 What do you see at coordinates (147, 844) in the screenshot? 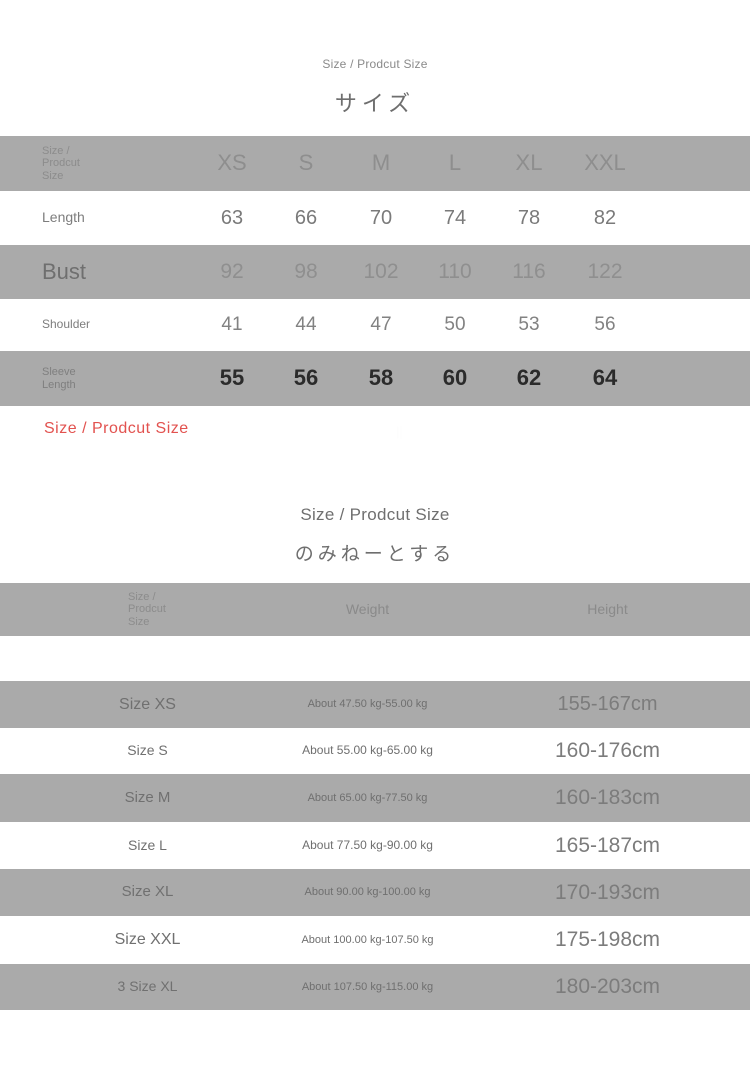
I see `row-size-l: Size L` at bounding box center [147, 844].